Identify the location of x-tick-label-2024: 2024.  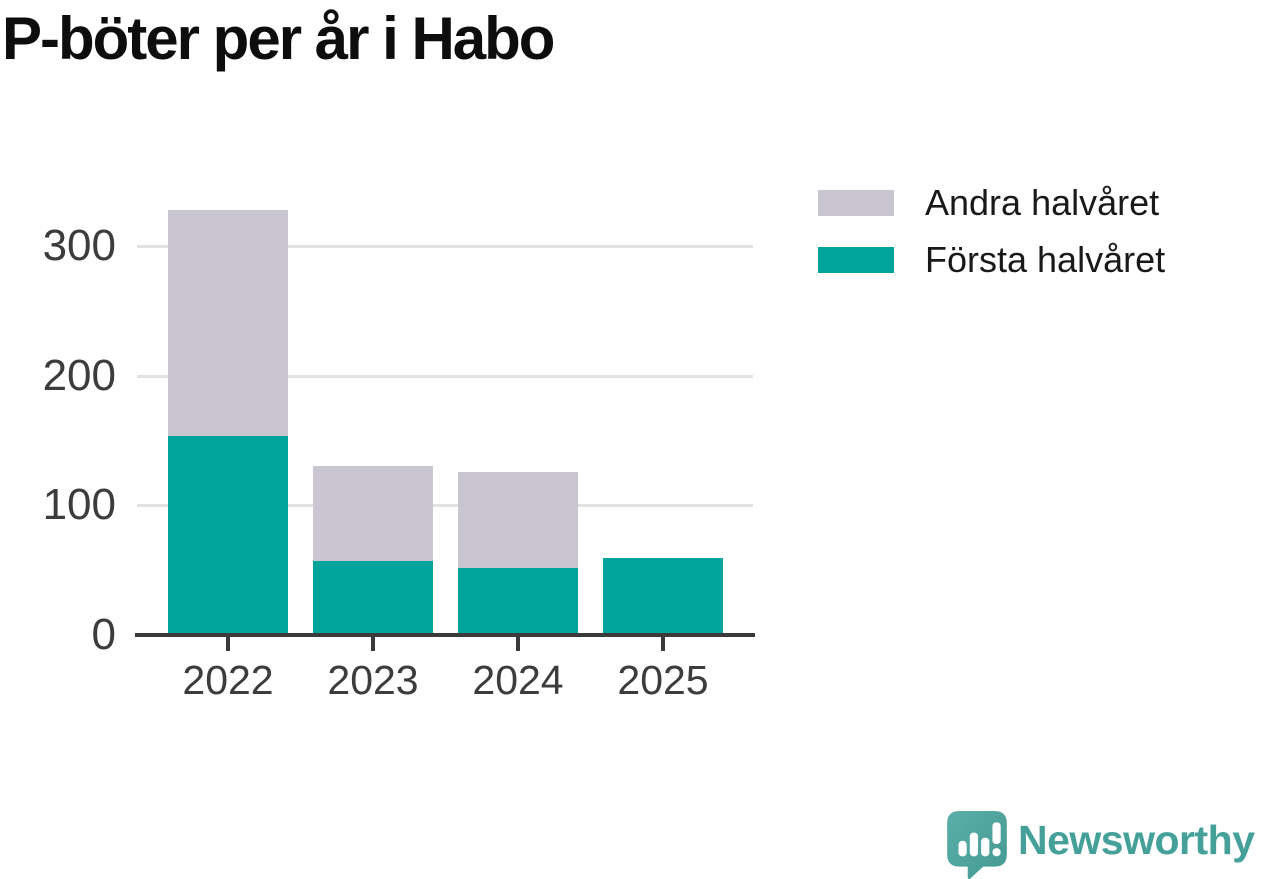
(518, 680).